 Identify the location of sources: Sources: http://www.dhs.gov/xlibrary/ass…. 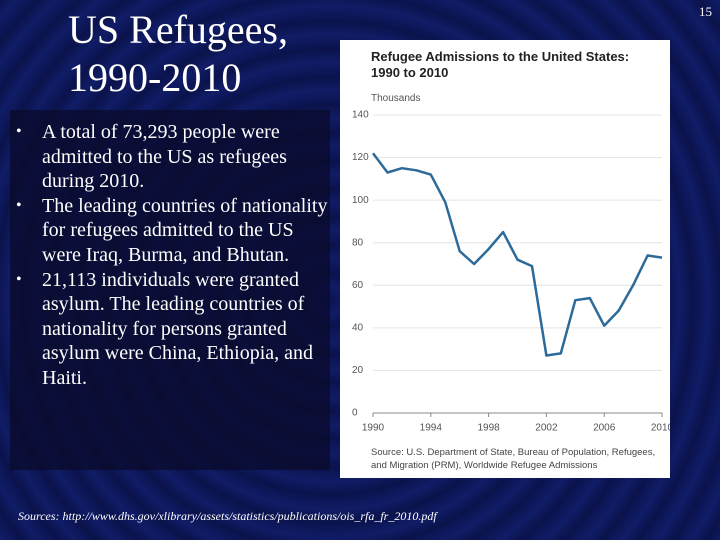
(227, 516).